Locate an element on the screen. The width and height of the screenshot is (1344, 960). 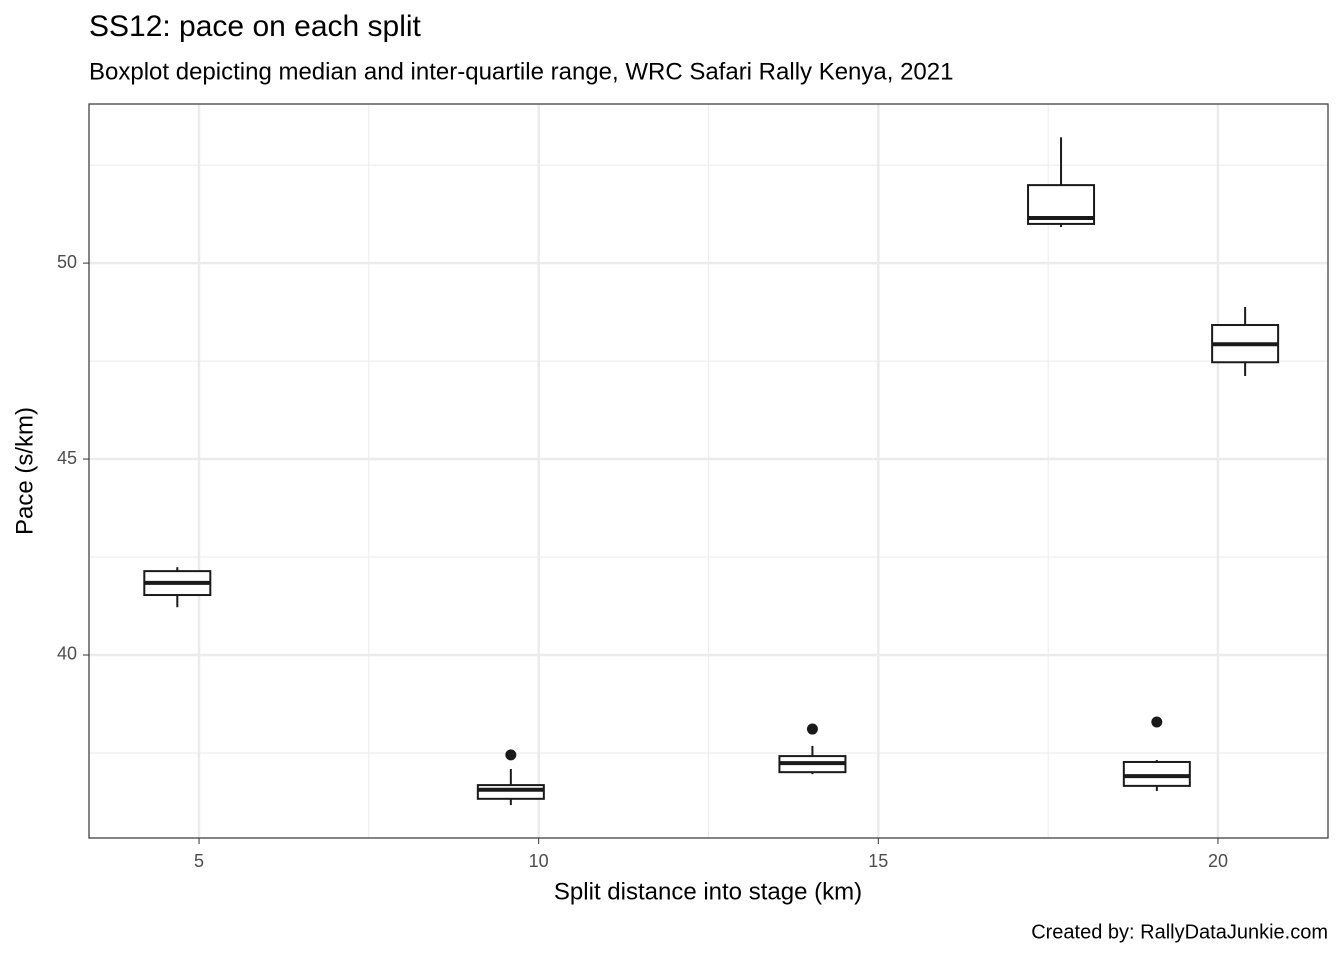
y-tick-label: 40 is located at coordinates (67, 654).